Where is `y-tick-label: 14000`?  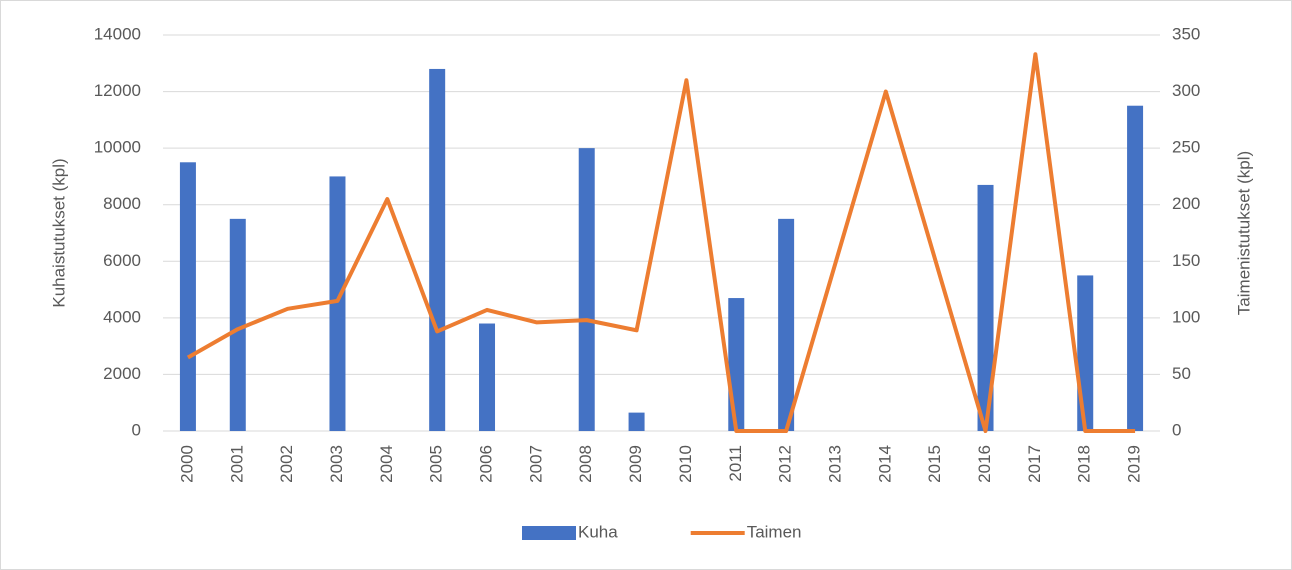 y-tick-label: 14000 is located at coordinates (117, 33).